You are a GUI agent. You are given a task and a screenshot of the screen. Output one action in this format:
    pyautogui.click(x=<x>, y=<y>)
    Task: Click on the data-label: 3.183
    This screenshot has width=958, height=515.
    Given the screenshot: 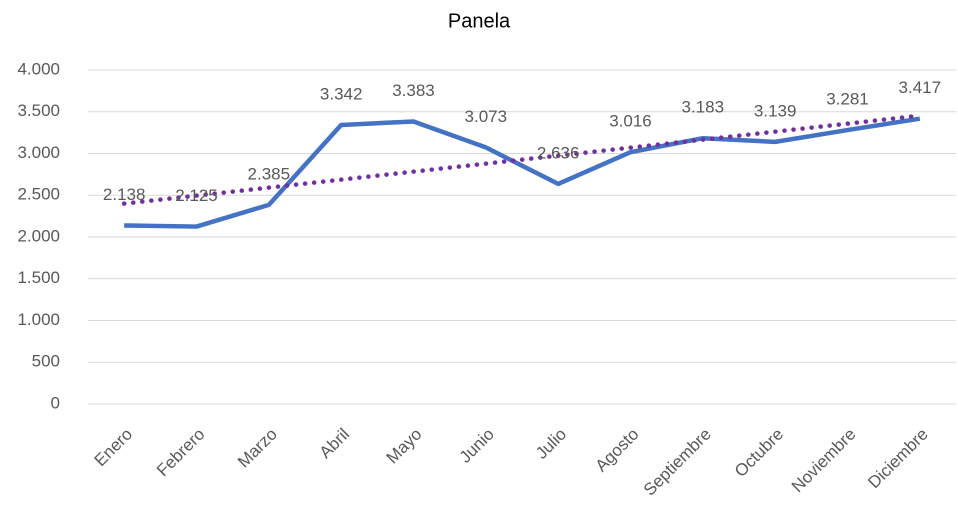 What is the action you would take?
    pyautogui.click(x=703, y=107)
    